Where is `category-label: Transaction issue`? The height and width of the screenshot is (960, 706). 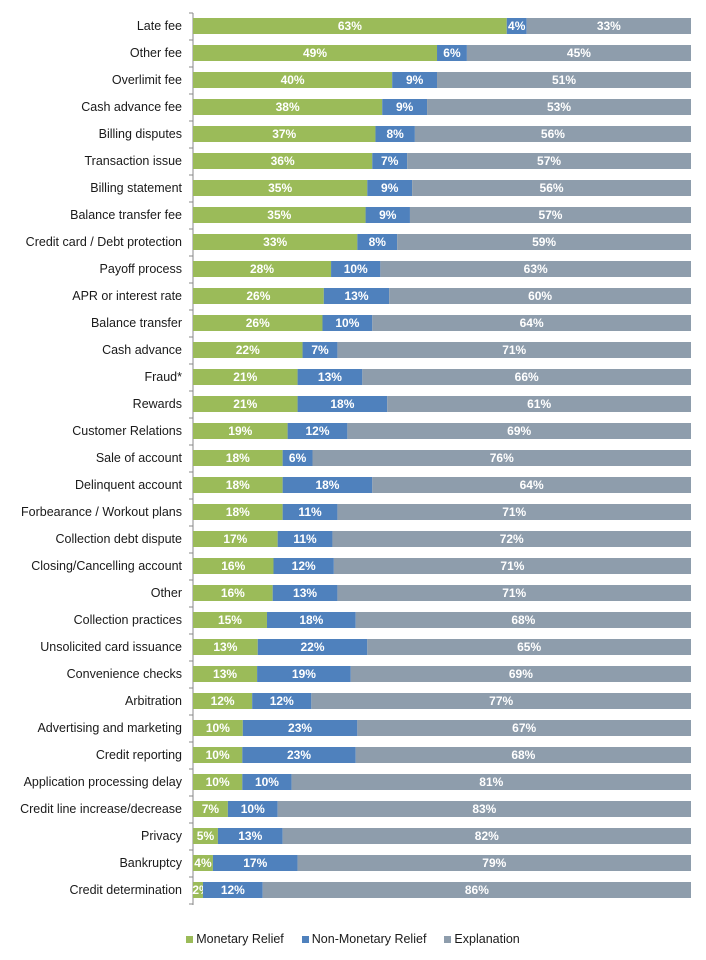
category-label: Transaction issue is located at coordinates (134, 161).